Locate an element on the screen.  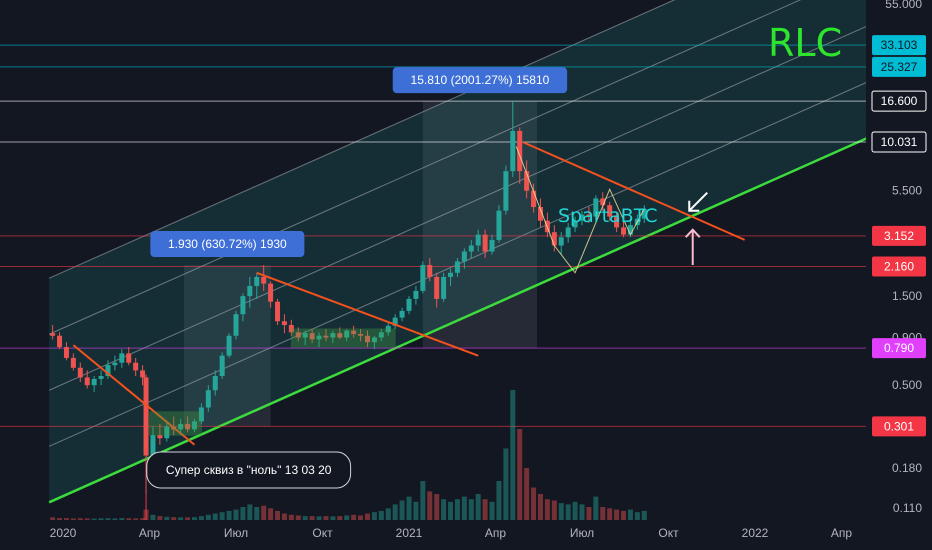
note-bubble is located at coordinates (249, 470).